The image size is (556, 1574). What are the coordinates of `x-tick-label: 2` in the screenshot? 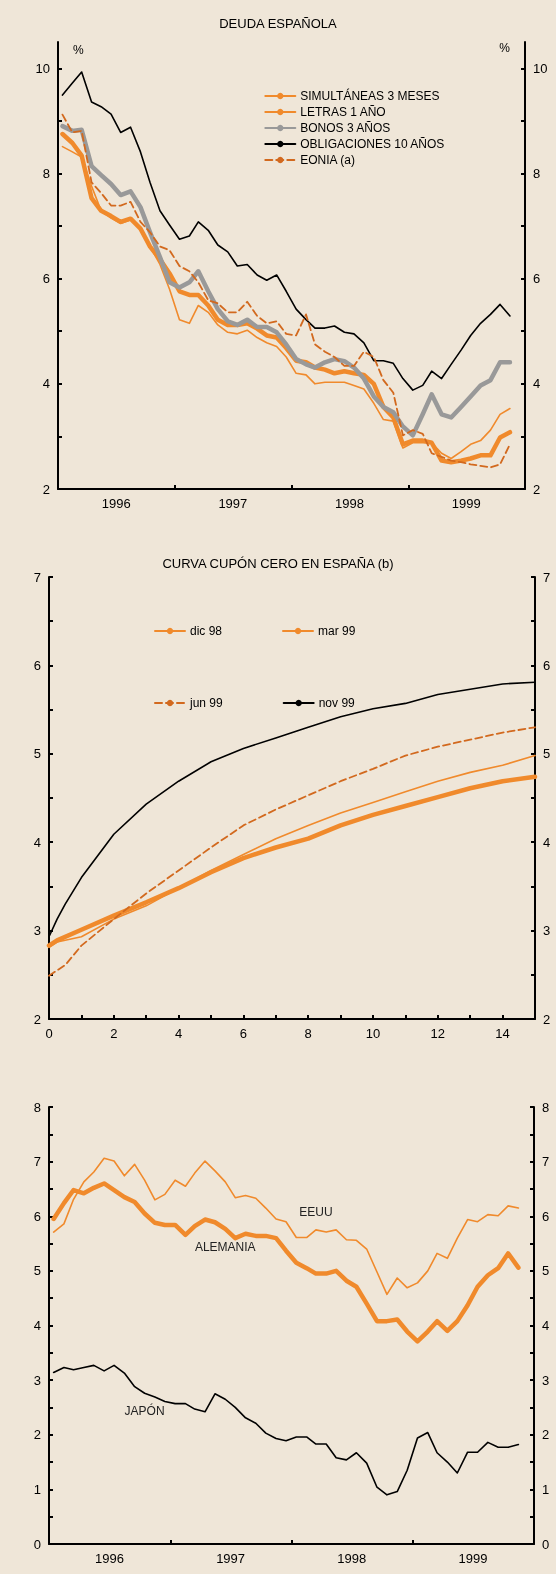 It's located at (114, 1033).